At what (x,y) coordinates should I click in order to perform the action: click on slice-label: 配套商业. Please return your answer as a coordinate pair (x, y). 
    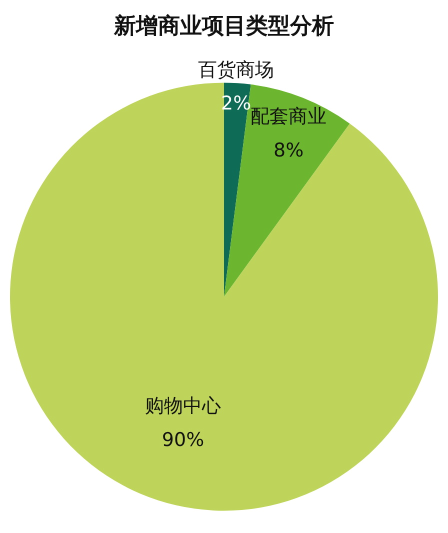
    Looking at the image, I should click on (288, 116).